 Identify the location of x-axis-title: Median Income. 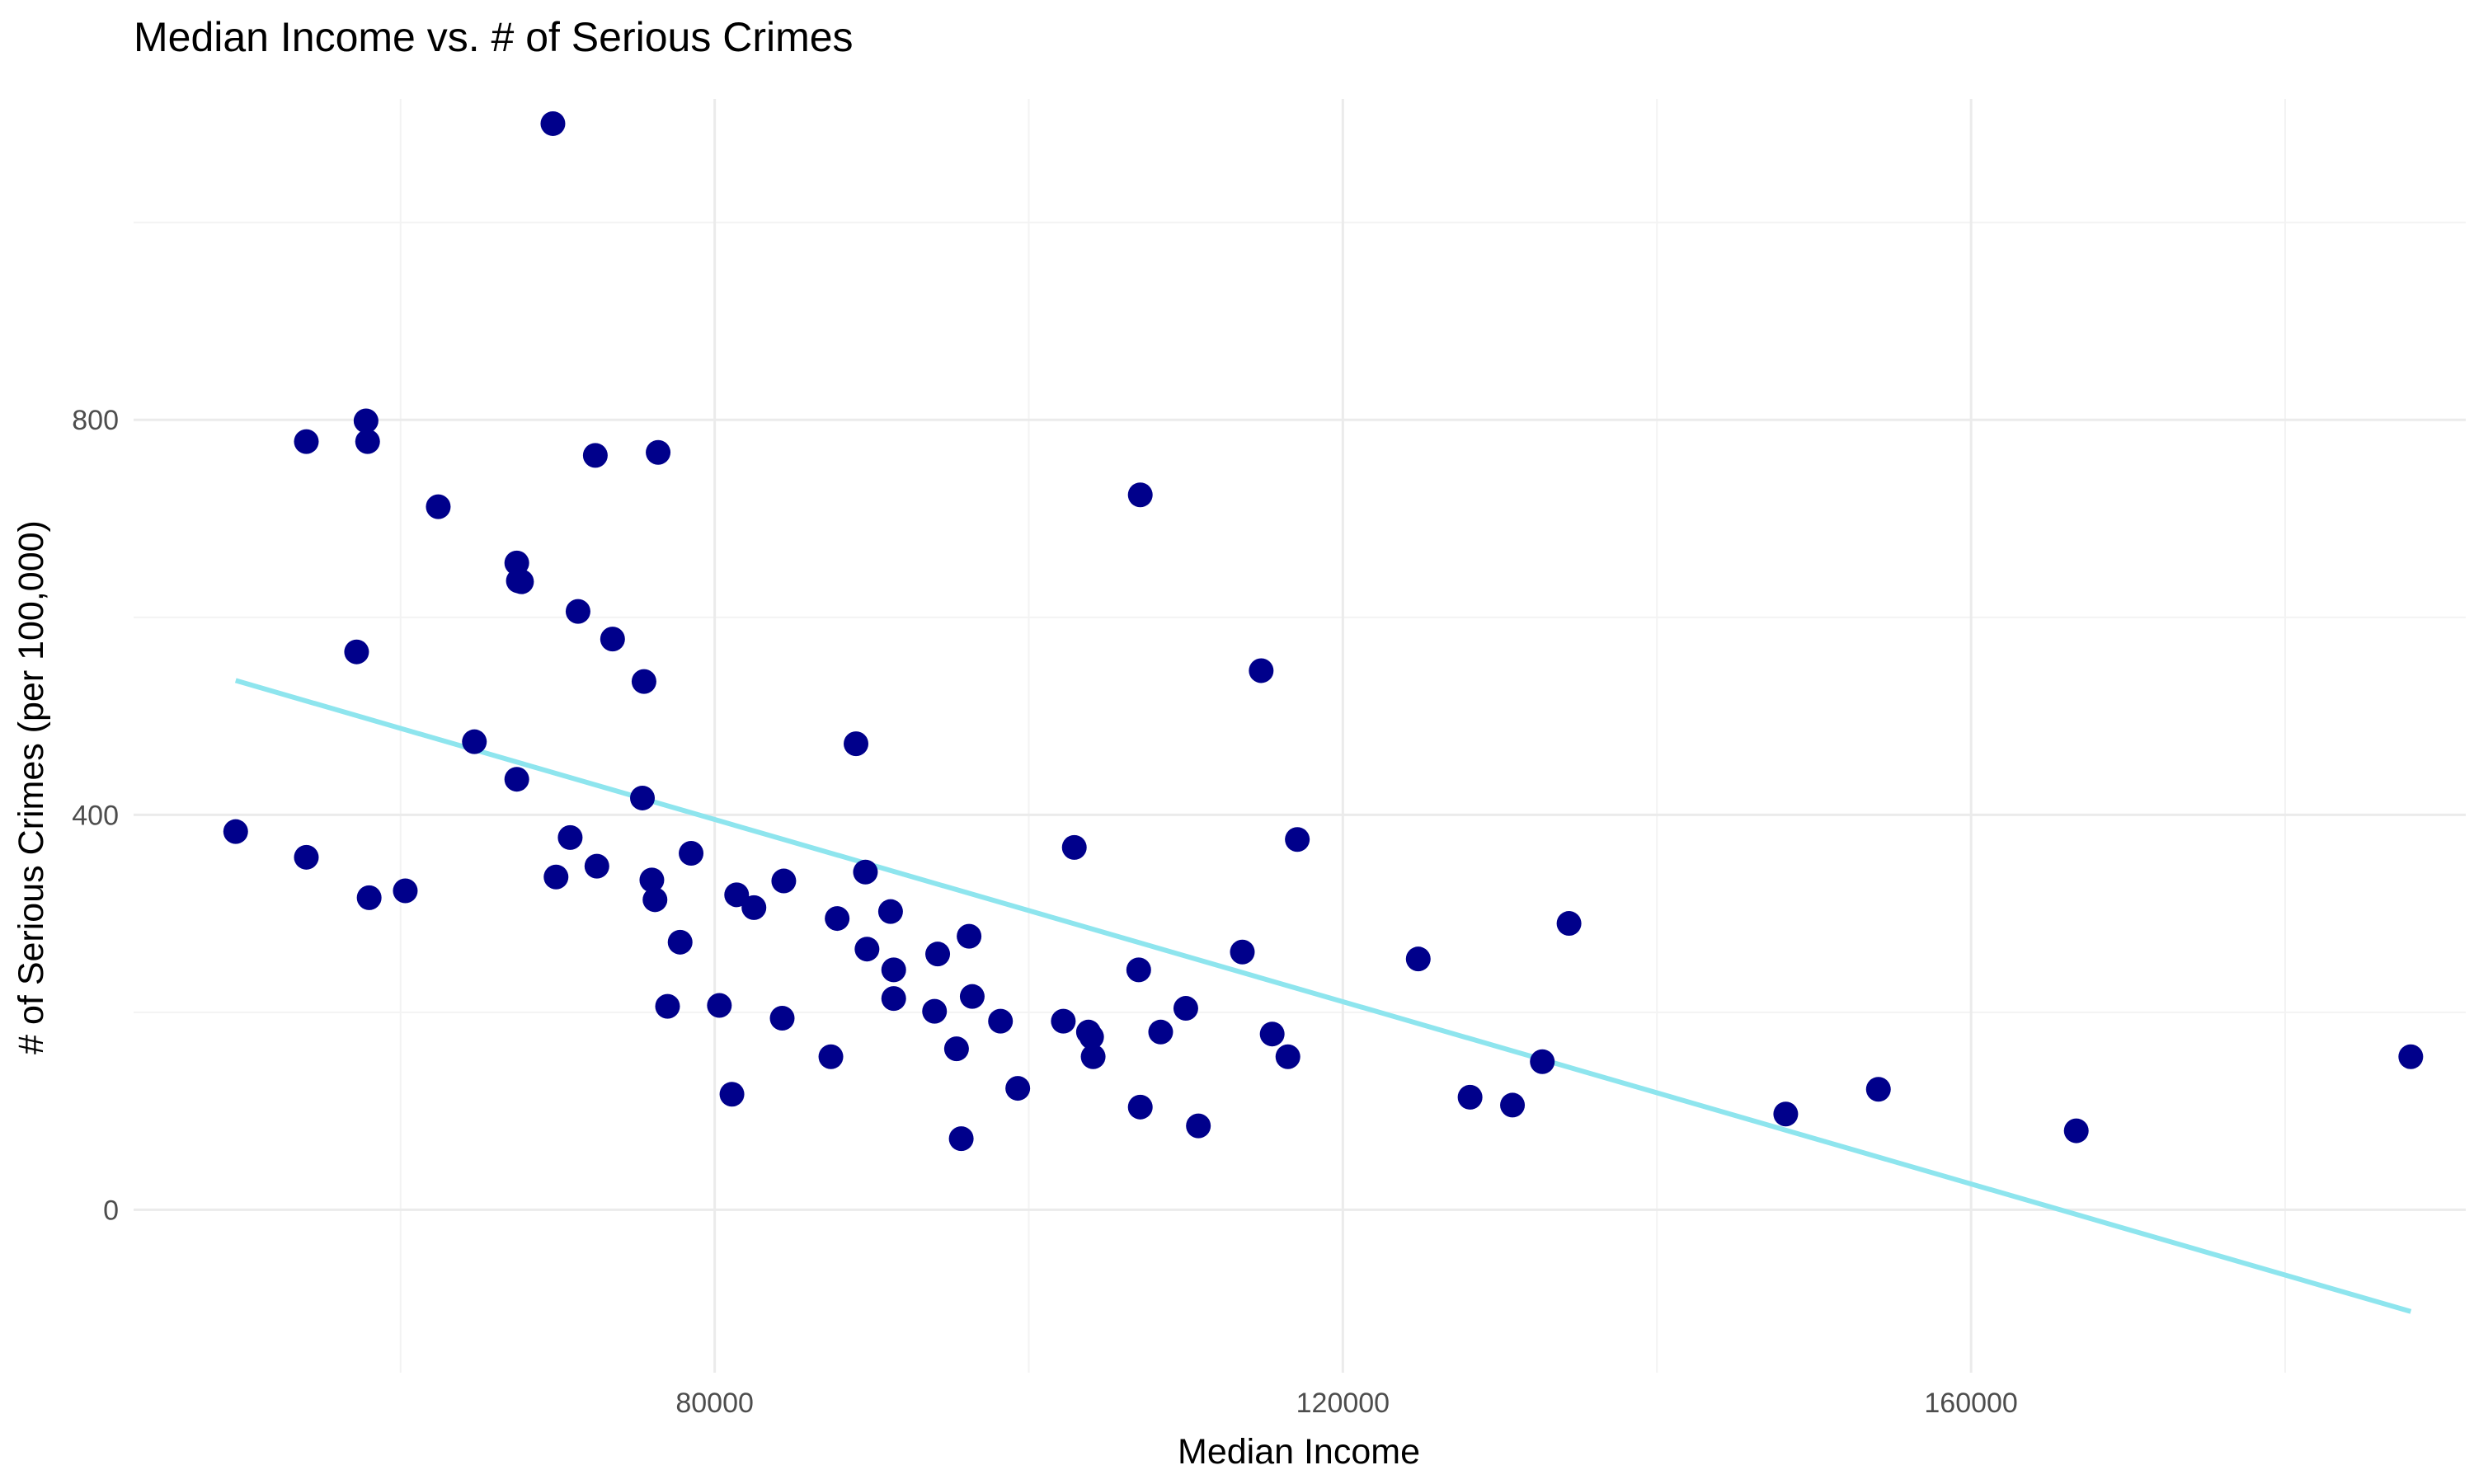
(1299, 1452).